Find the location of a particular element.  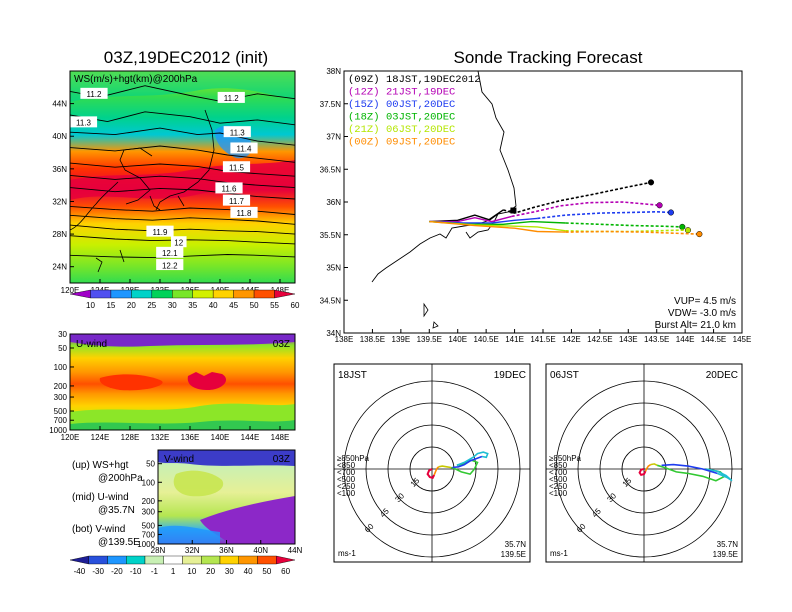

vwind-title: V-wind is located at coordinates (179, 459).